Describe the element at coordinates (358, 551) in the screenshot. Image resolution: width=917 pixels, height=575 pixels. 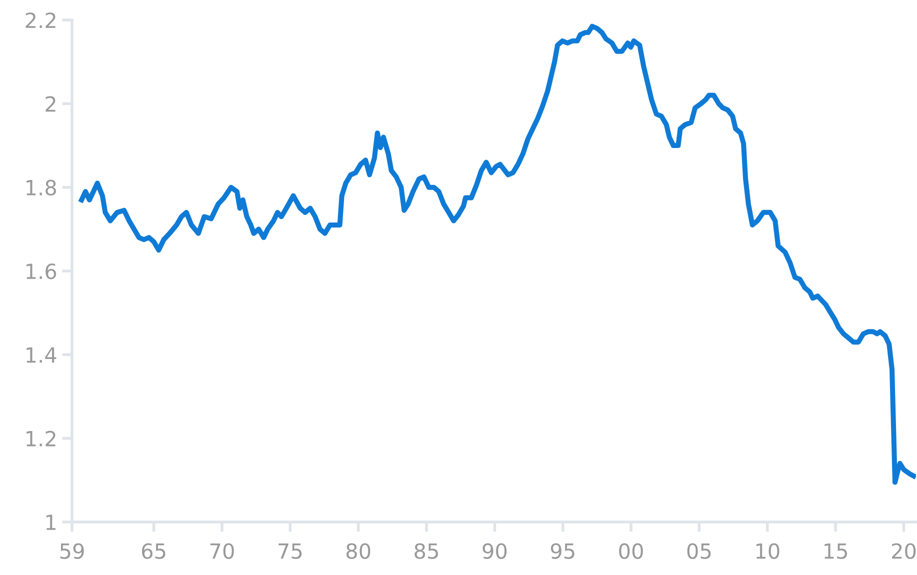
I see `x-tick-label: 80` at that location.